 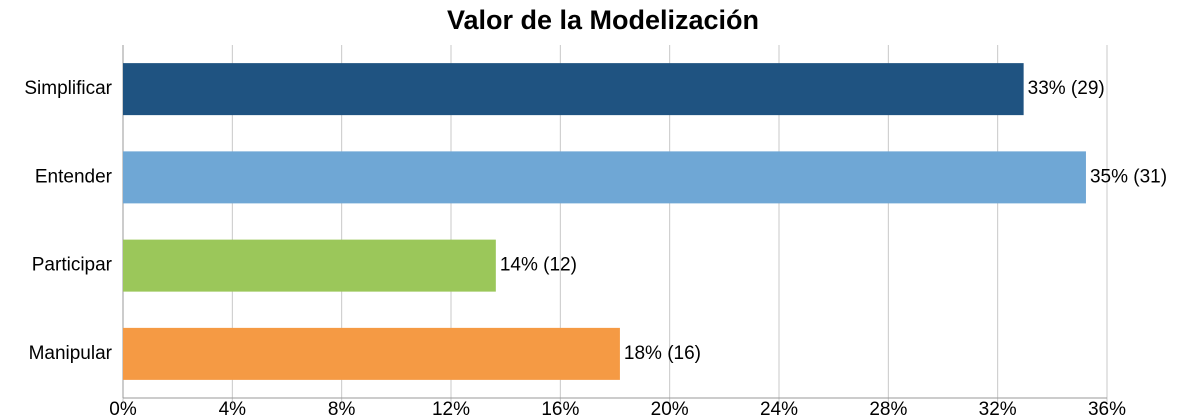 What do you see at coordinates (342, 409) in the screenshot?
I see `x-tick-label: 8%` at bounding box center [342, 409].